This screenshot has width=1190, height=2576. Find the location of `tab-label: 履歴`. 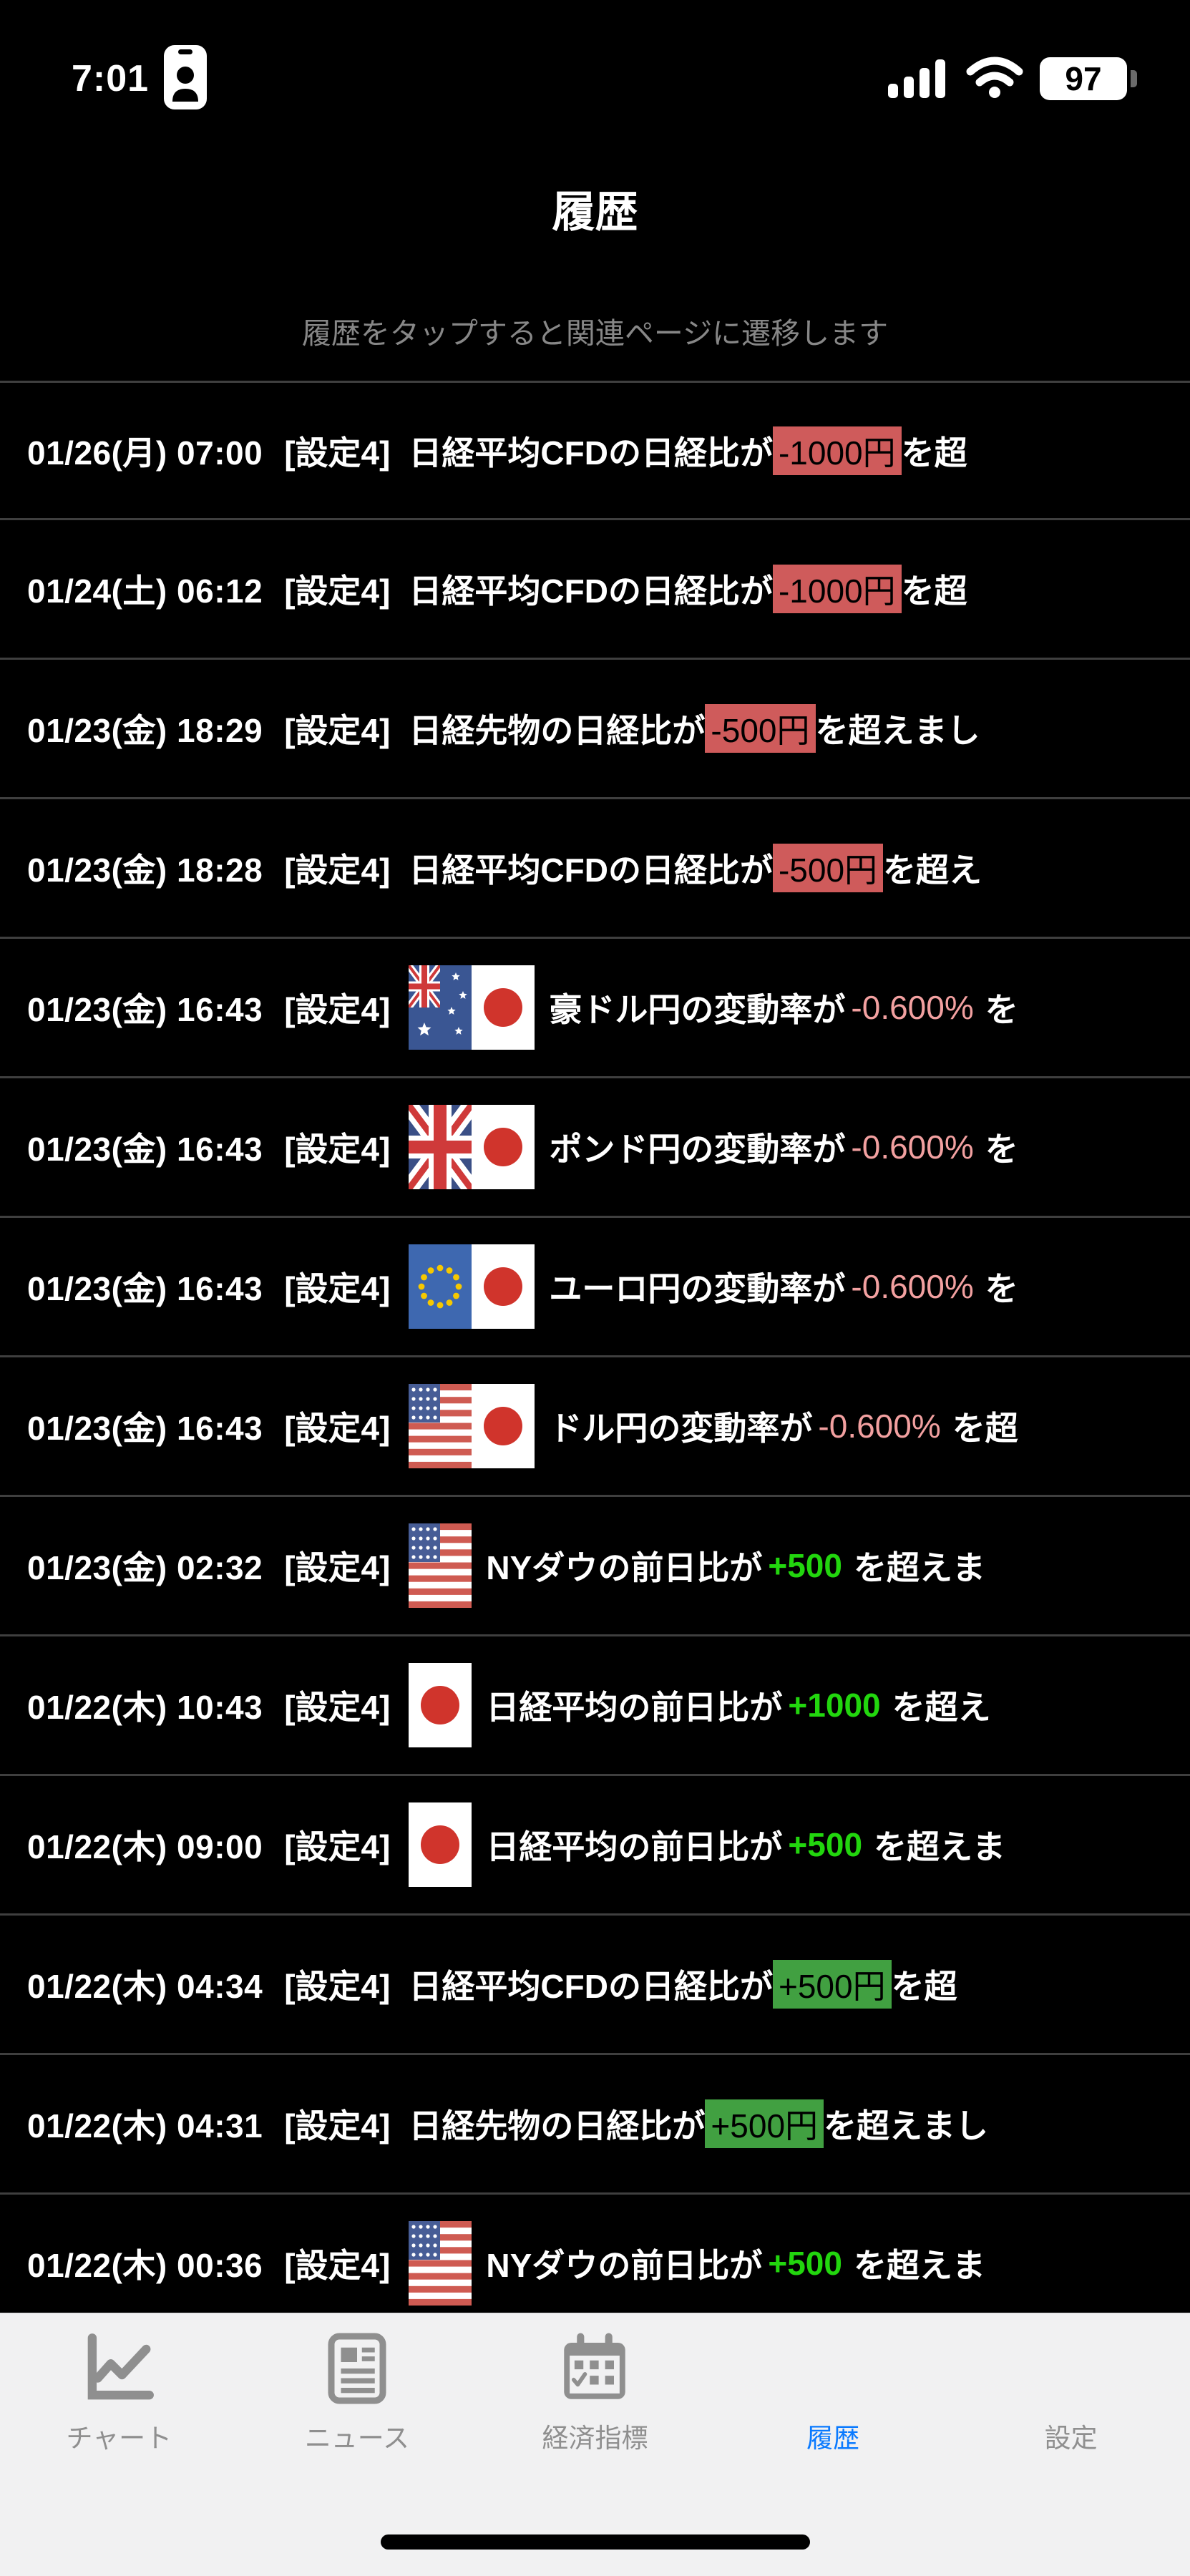

tab-label: 履歴 is located at coordinates (833, 2438).